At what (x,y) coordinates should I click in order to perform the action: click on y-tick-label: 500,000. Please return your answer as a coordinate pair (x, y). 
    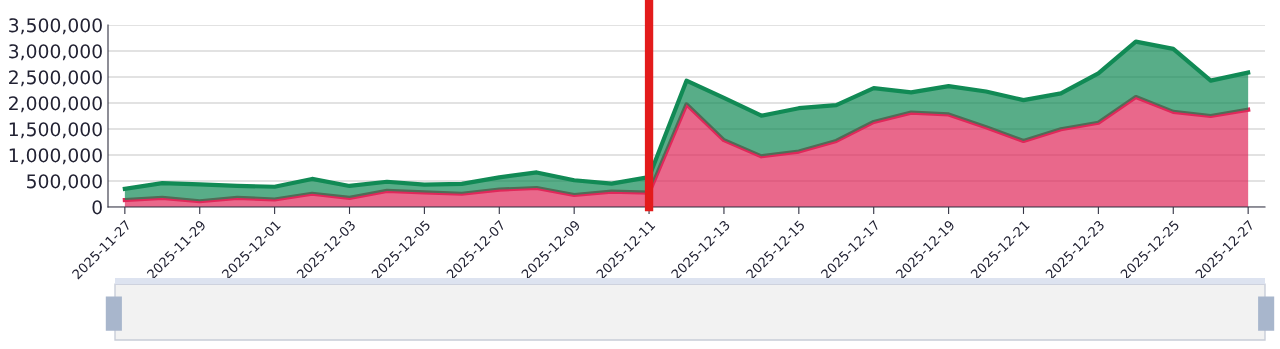
    Looking at the image, I should click on (64, 182).